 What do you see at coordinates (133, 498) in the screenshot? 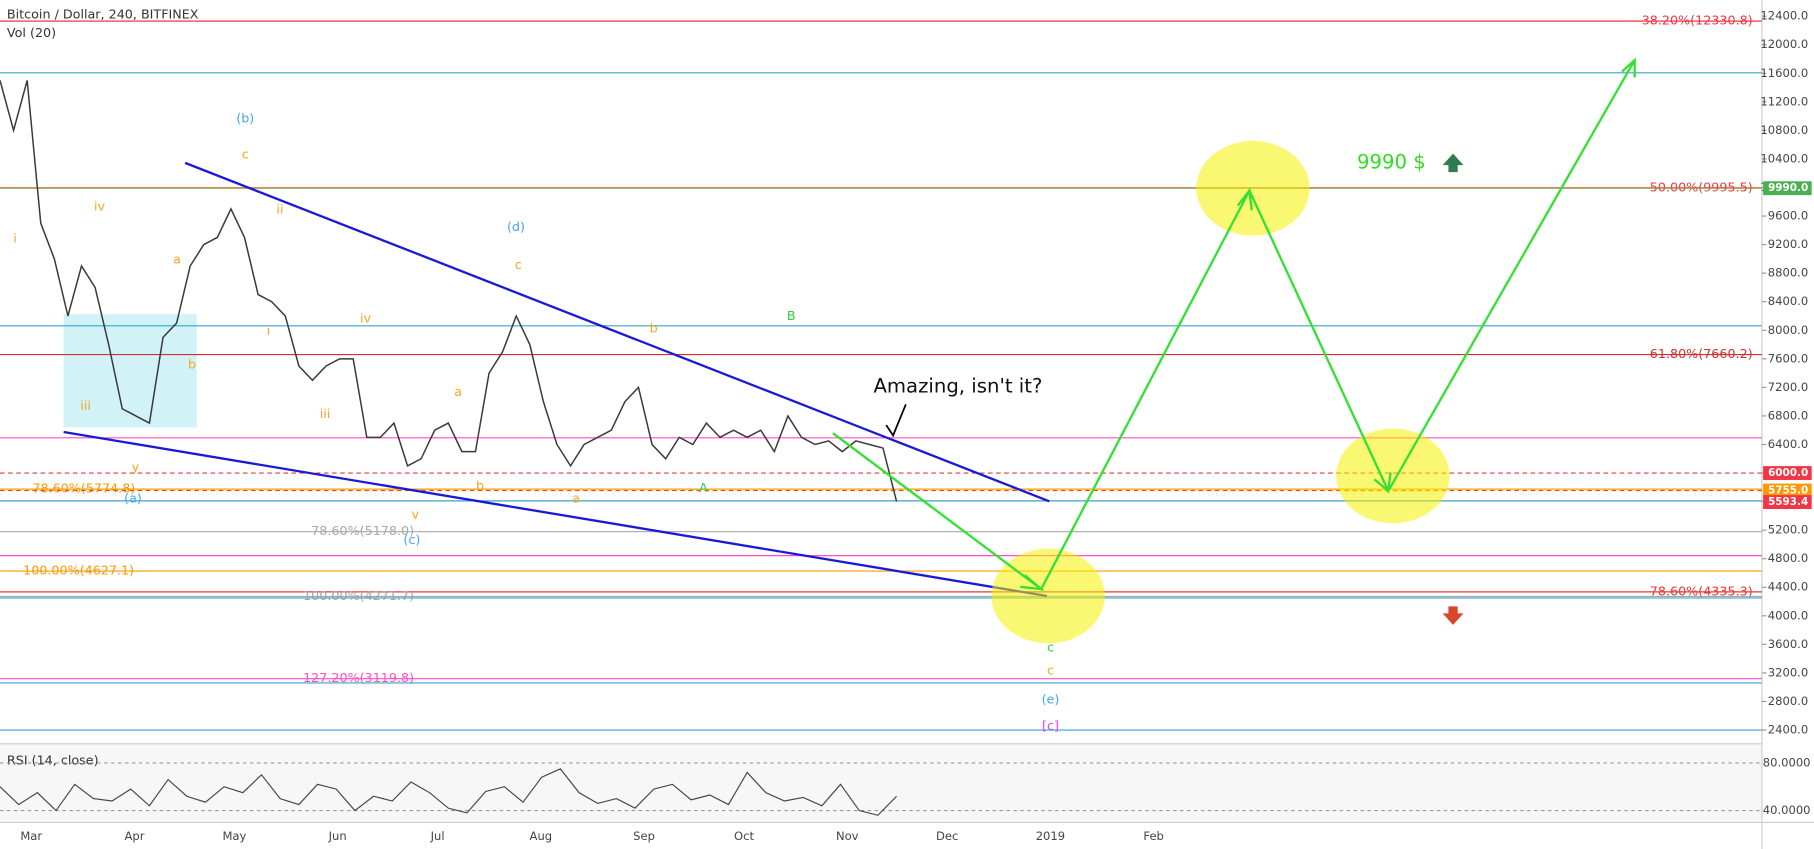
I see `wave-label: (a)` at bounding box center [133, 498].